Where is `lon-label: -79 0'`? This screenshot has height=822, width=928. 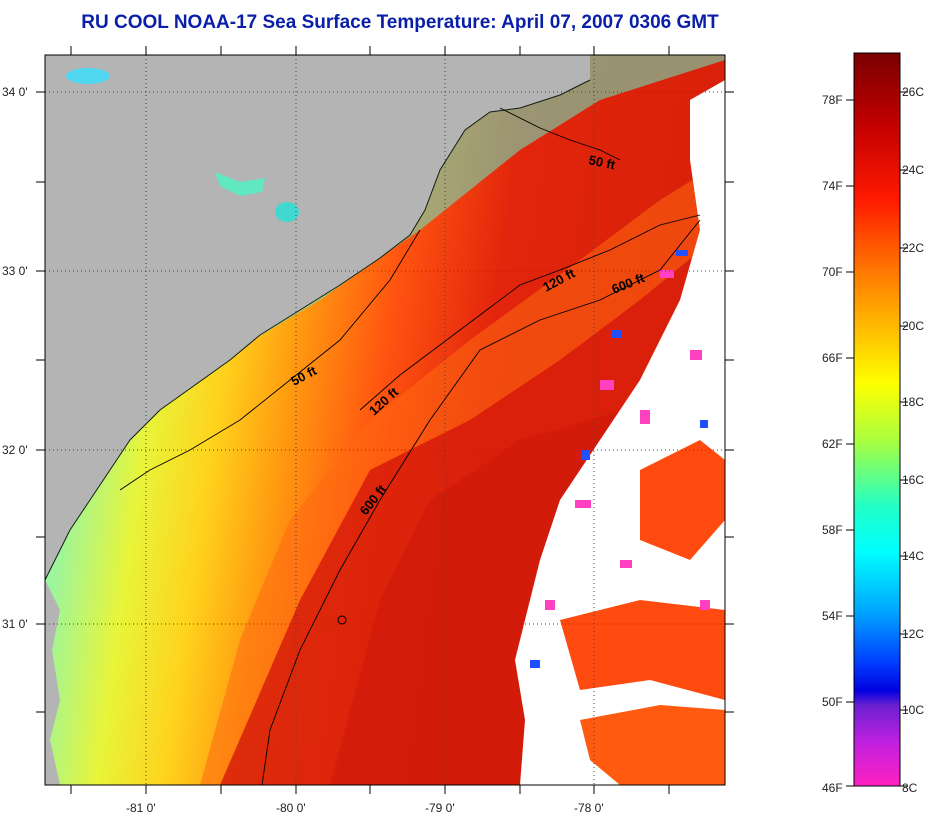
lon-label: -79 0' is located at coordinates (440, 808).